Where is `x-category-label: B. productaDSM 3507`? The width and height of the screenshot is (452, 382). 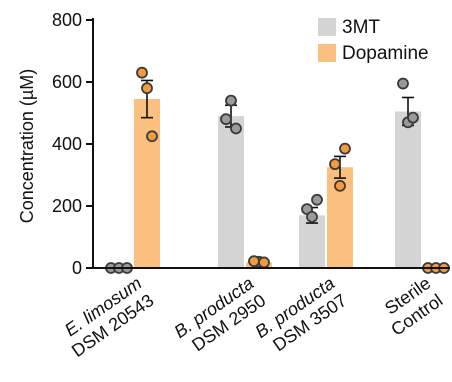
x-category-label: B. productaDSM 3507 is located at coordinates (300, 316).